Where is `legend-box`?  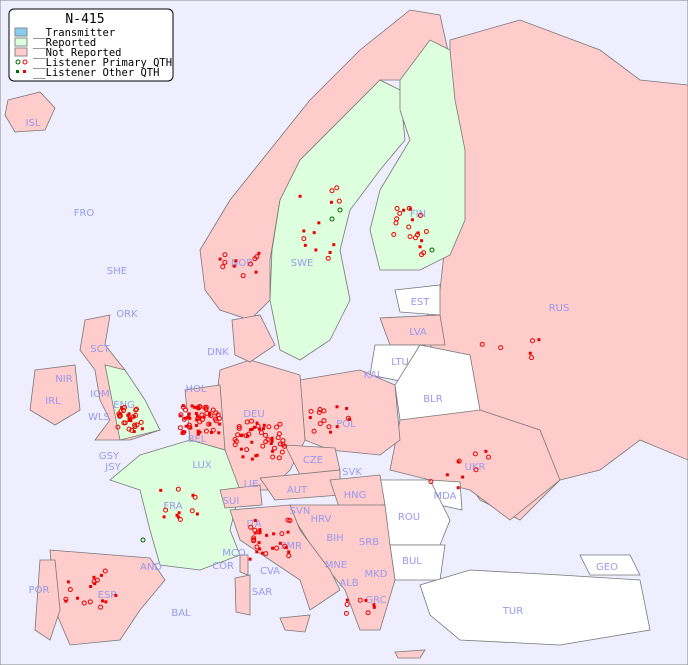
legend-box is located at coordinates (91, 45).